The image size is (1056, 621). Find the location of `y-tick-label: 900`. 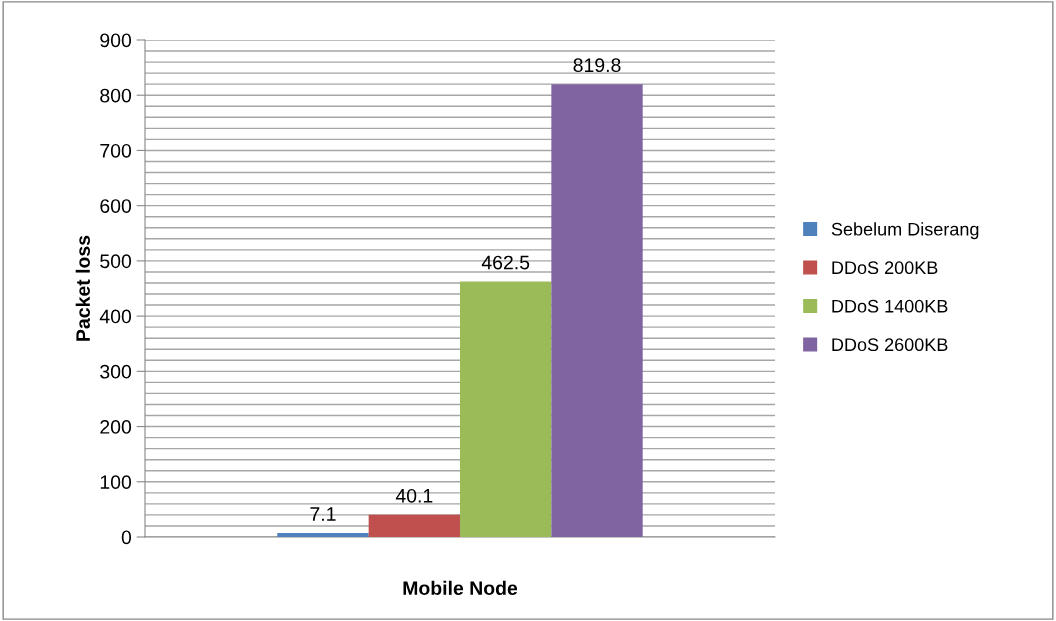

y-tick-label: 900 is located at coordinates (116, 40).